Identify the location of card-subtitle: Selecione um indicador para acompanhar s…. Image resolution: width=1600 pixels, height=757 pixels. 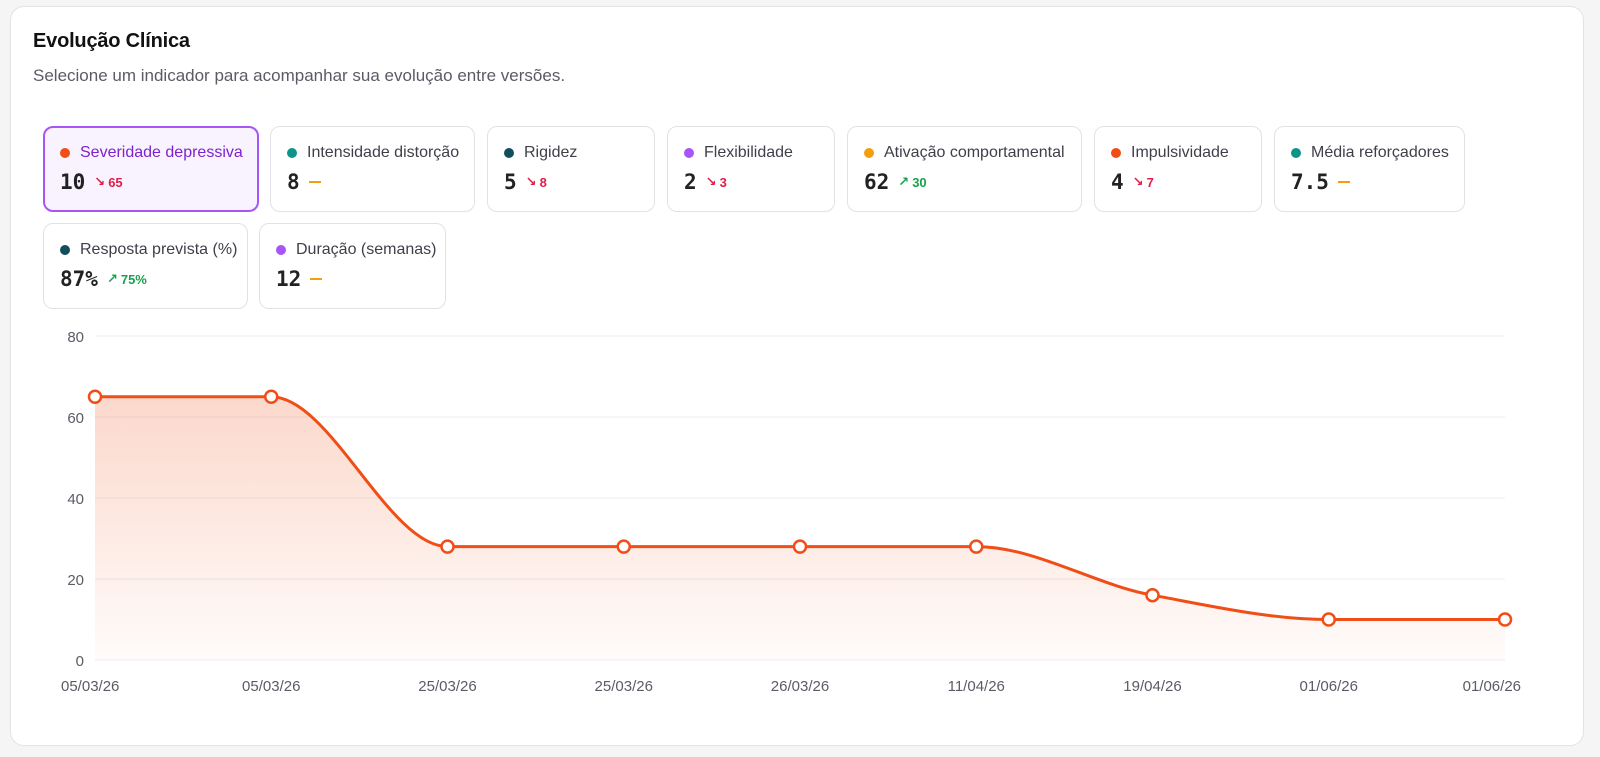
(299, 75).